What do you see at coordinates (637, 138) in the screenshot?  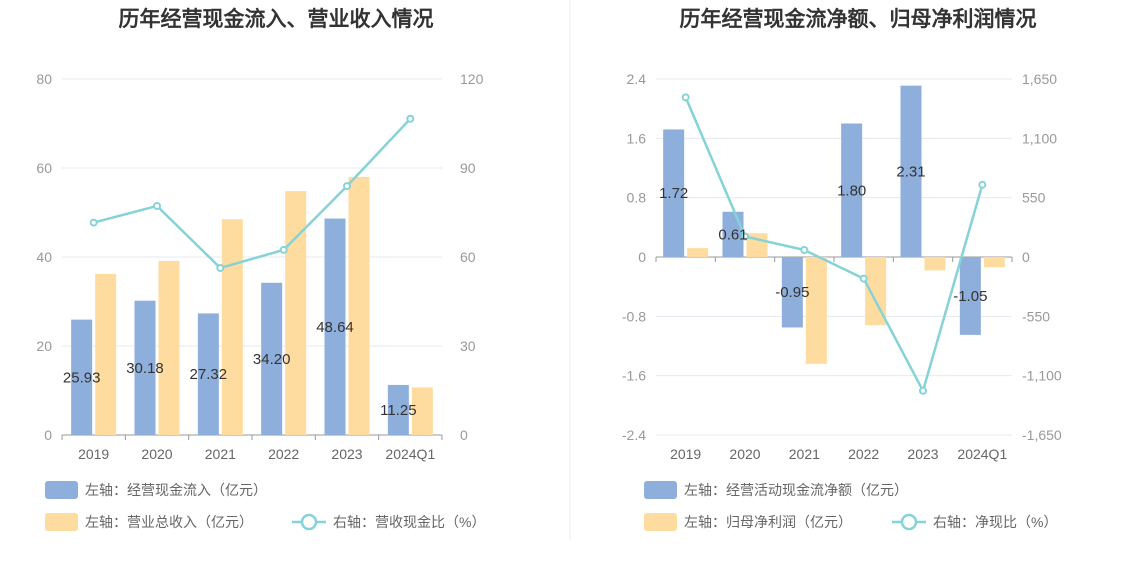 I see `left-axis-tick-label: 1.6` at bounding box center [637, 138].